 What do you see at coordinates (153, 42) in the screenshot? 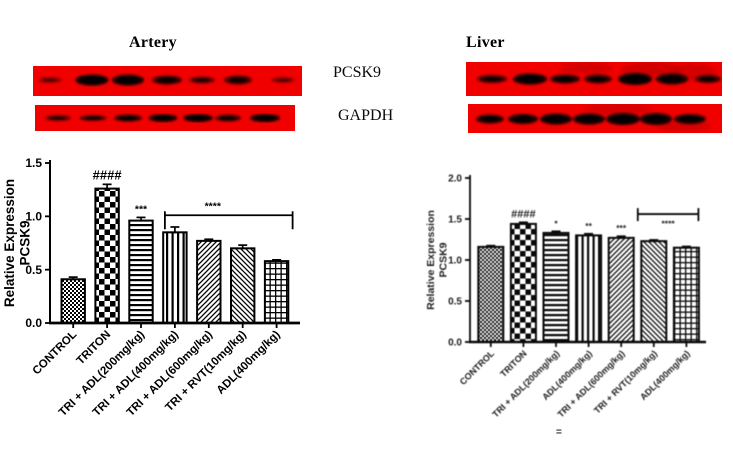
I see `artery-panel-title: Artery` at bounding box center [153, 42].